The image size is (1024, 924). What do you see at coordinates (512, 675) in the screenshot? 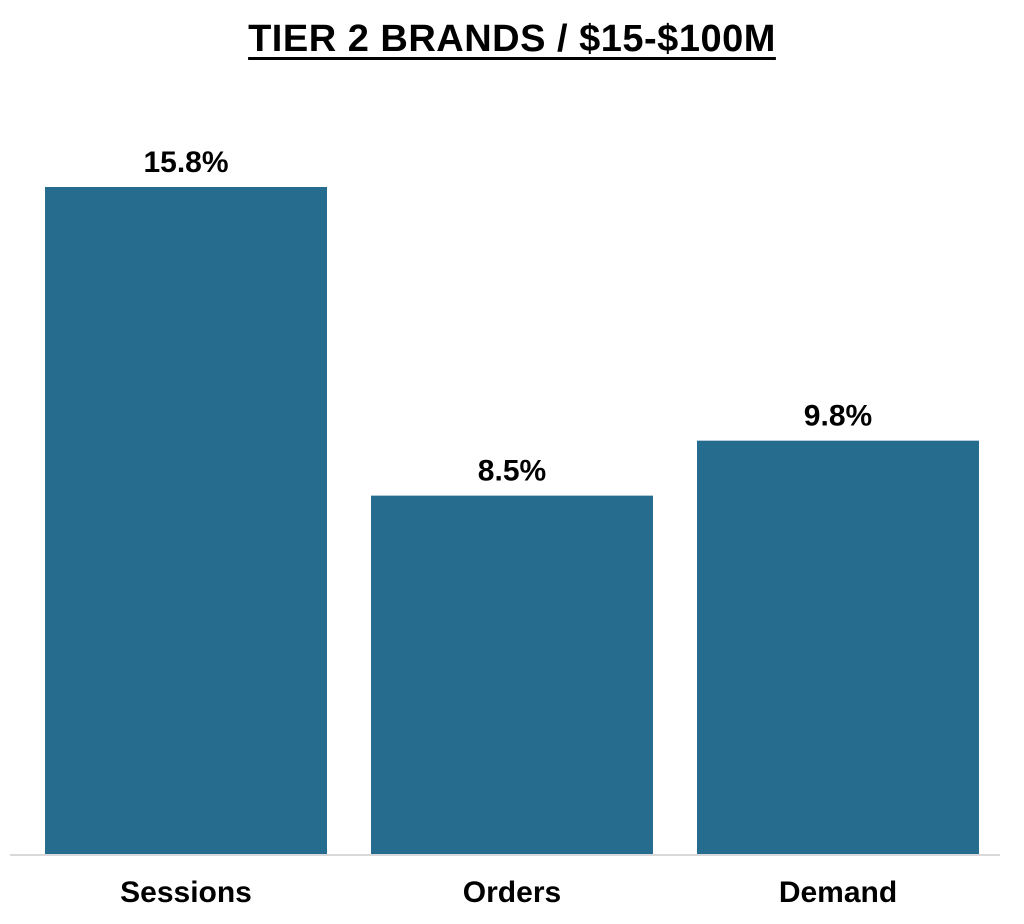
I see `bar-orders` at bounding box center [512, 675].